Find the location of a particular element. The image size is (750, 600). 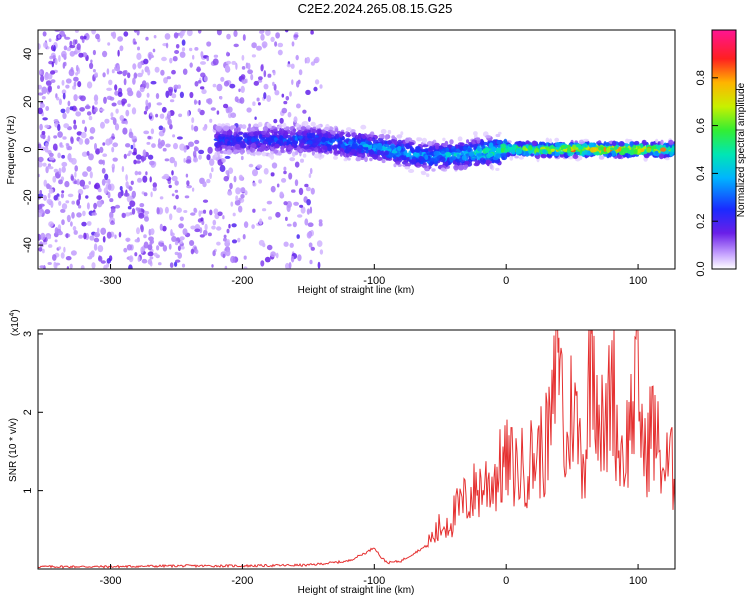

spectrogram-y-ticks: -40 -20 0 20 40 is located at coordinates (32, 150).